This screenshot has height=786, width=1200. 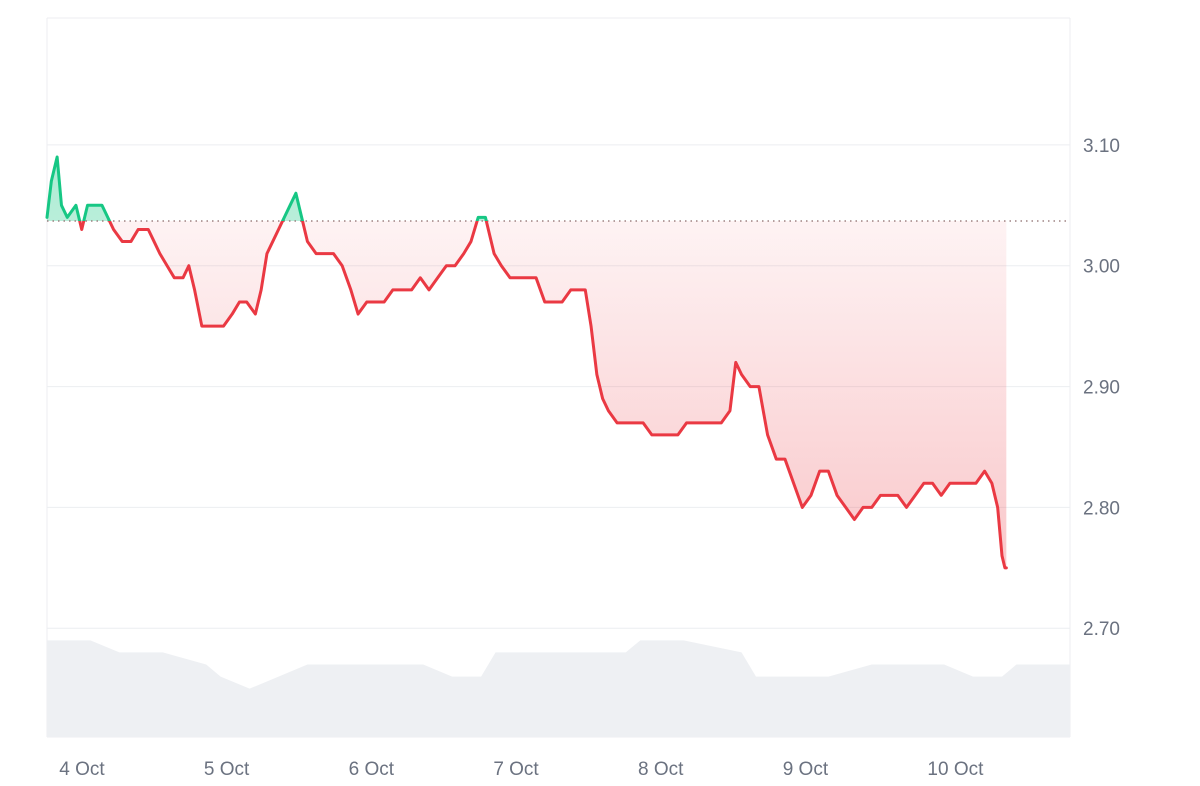 I want to click on x-tick-label: 9 Oct, so click(x=806, y=769).